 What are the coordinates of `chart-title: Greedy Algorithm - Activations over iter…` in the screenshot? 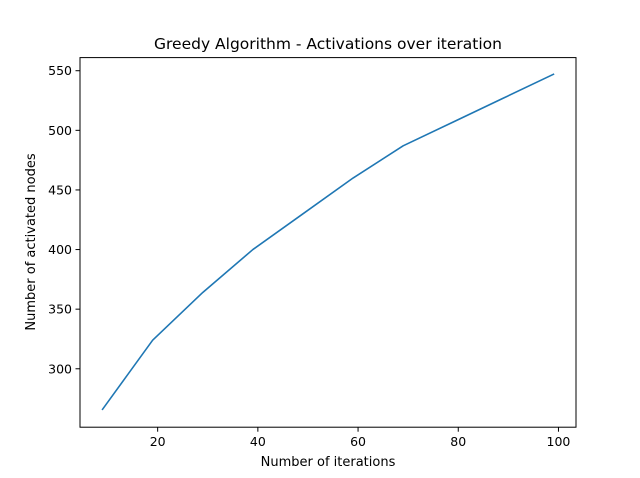 It's located at (328, 44).